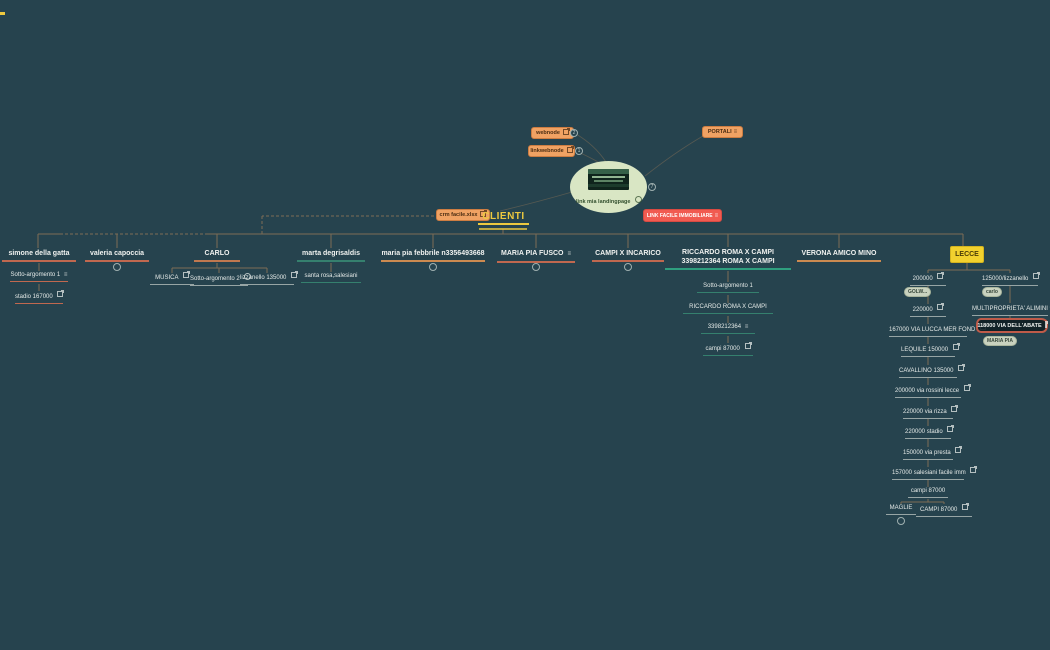  I want to click on node-lecce-item: 220000 via rizza, so click(931, 412).